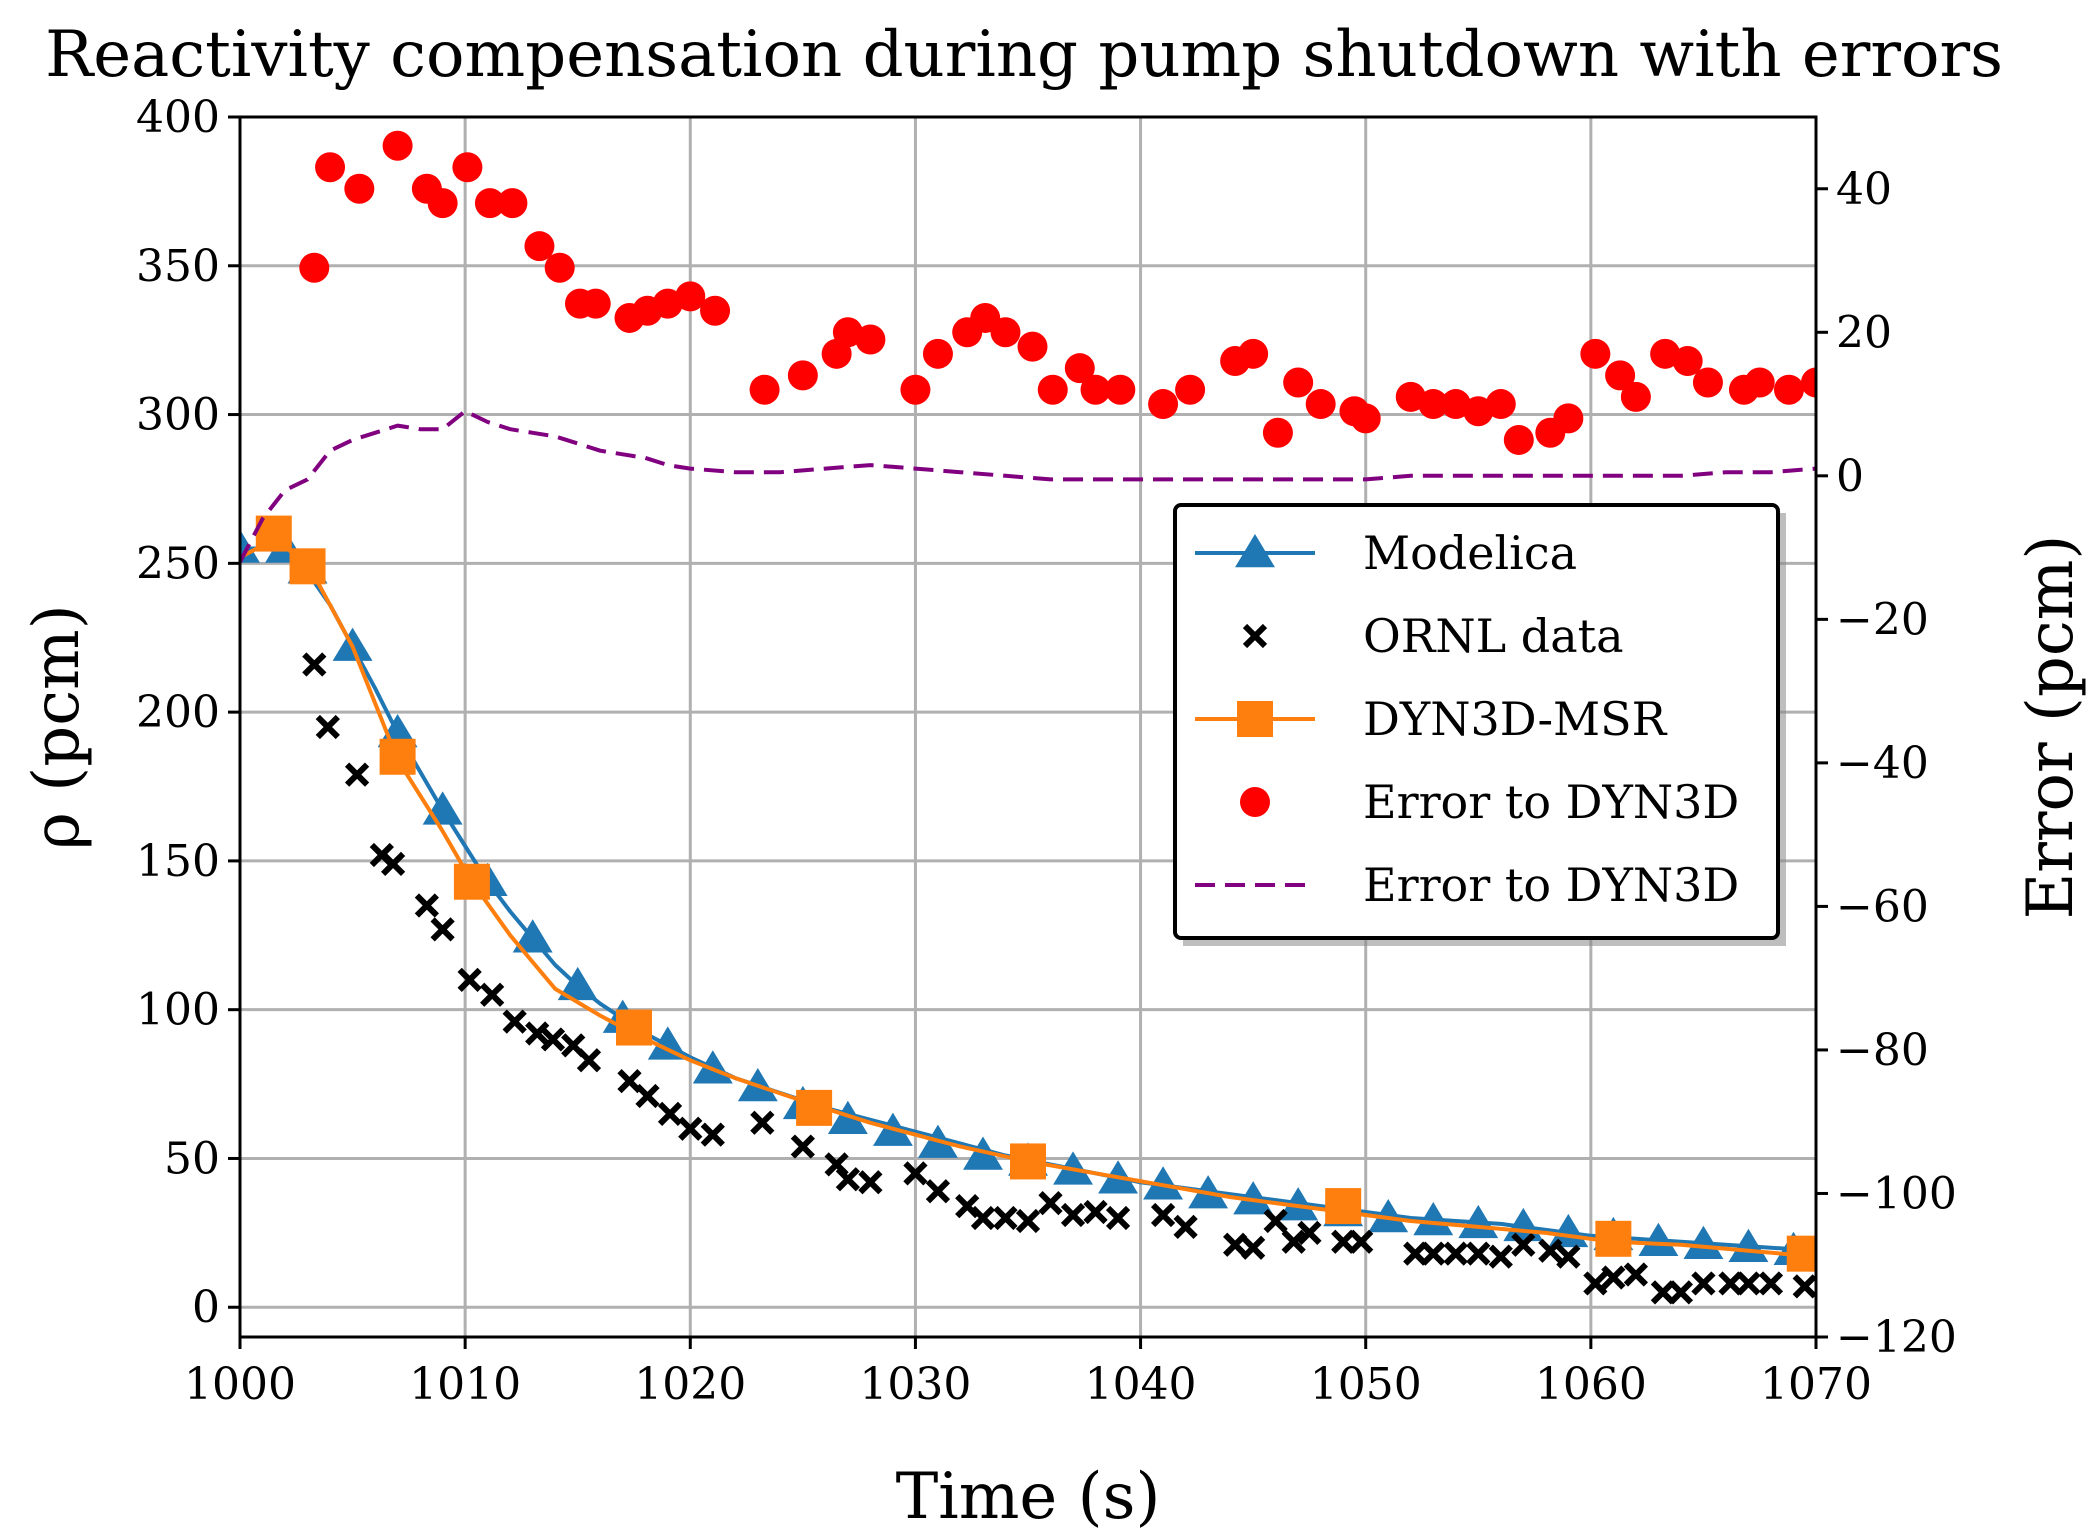 The height and width of the screenshot is (1539, 2097). Describe the element at coordinates (1864, 189) in the screenshot. I see `y2-tick-label: 40` at that location.